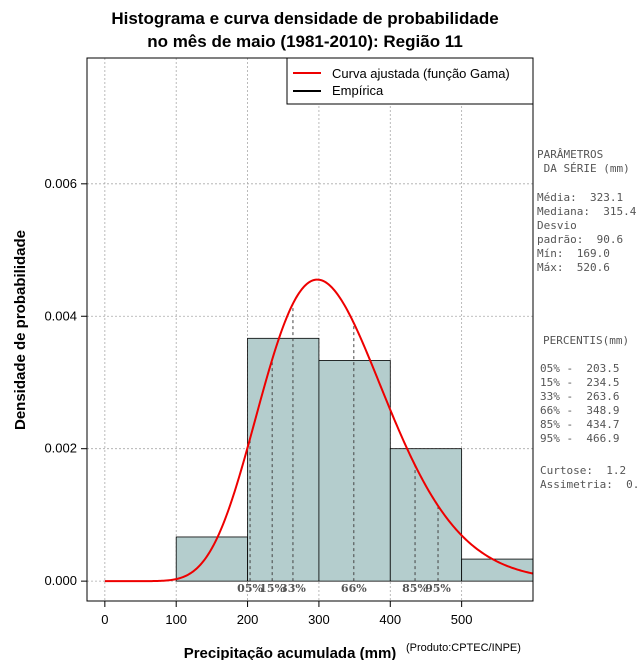  Describe the element at coordinates (580, 239) in the screenshot. I see `param-padrao: padrão: 90.6` at that location.